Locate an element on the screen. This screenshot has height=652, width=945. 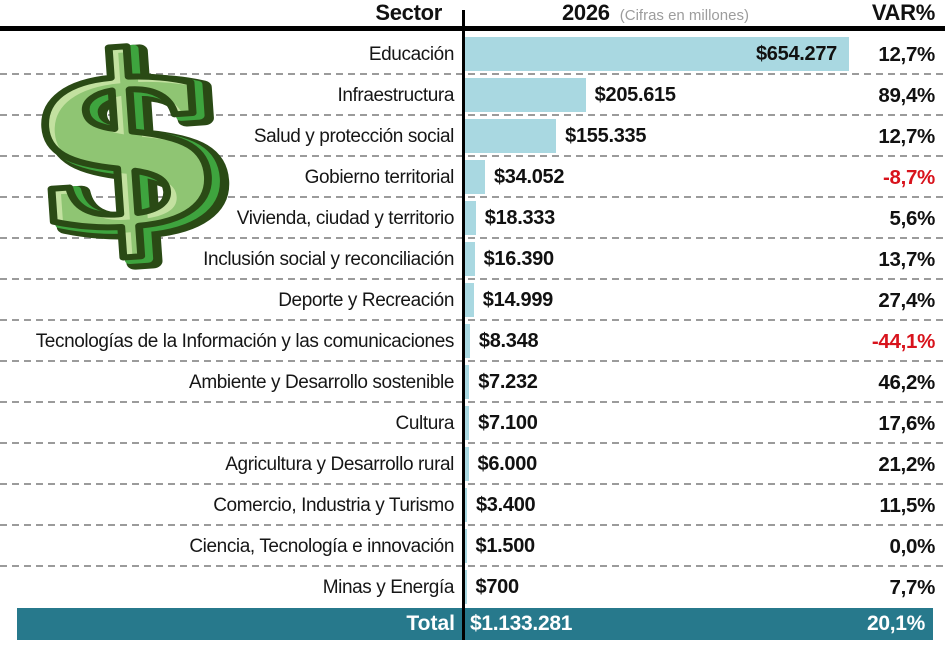
value-label: $16.390 is located at coordinates (519, 259).